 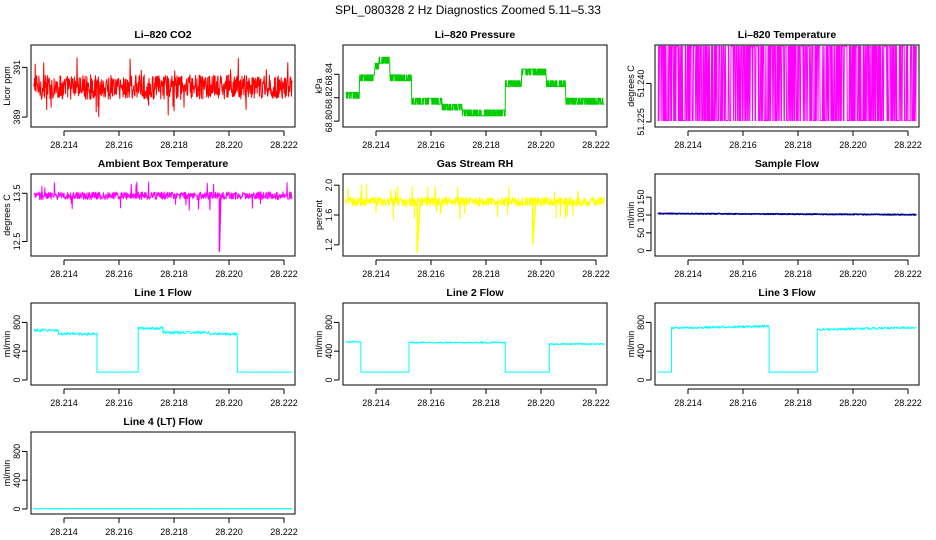 What do you see at coordinates (329, 97) in the screenshot?
I see `y-tick-label: 68.82` at bounding box center [329, 97].